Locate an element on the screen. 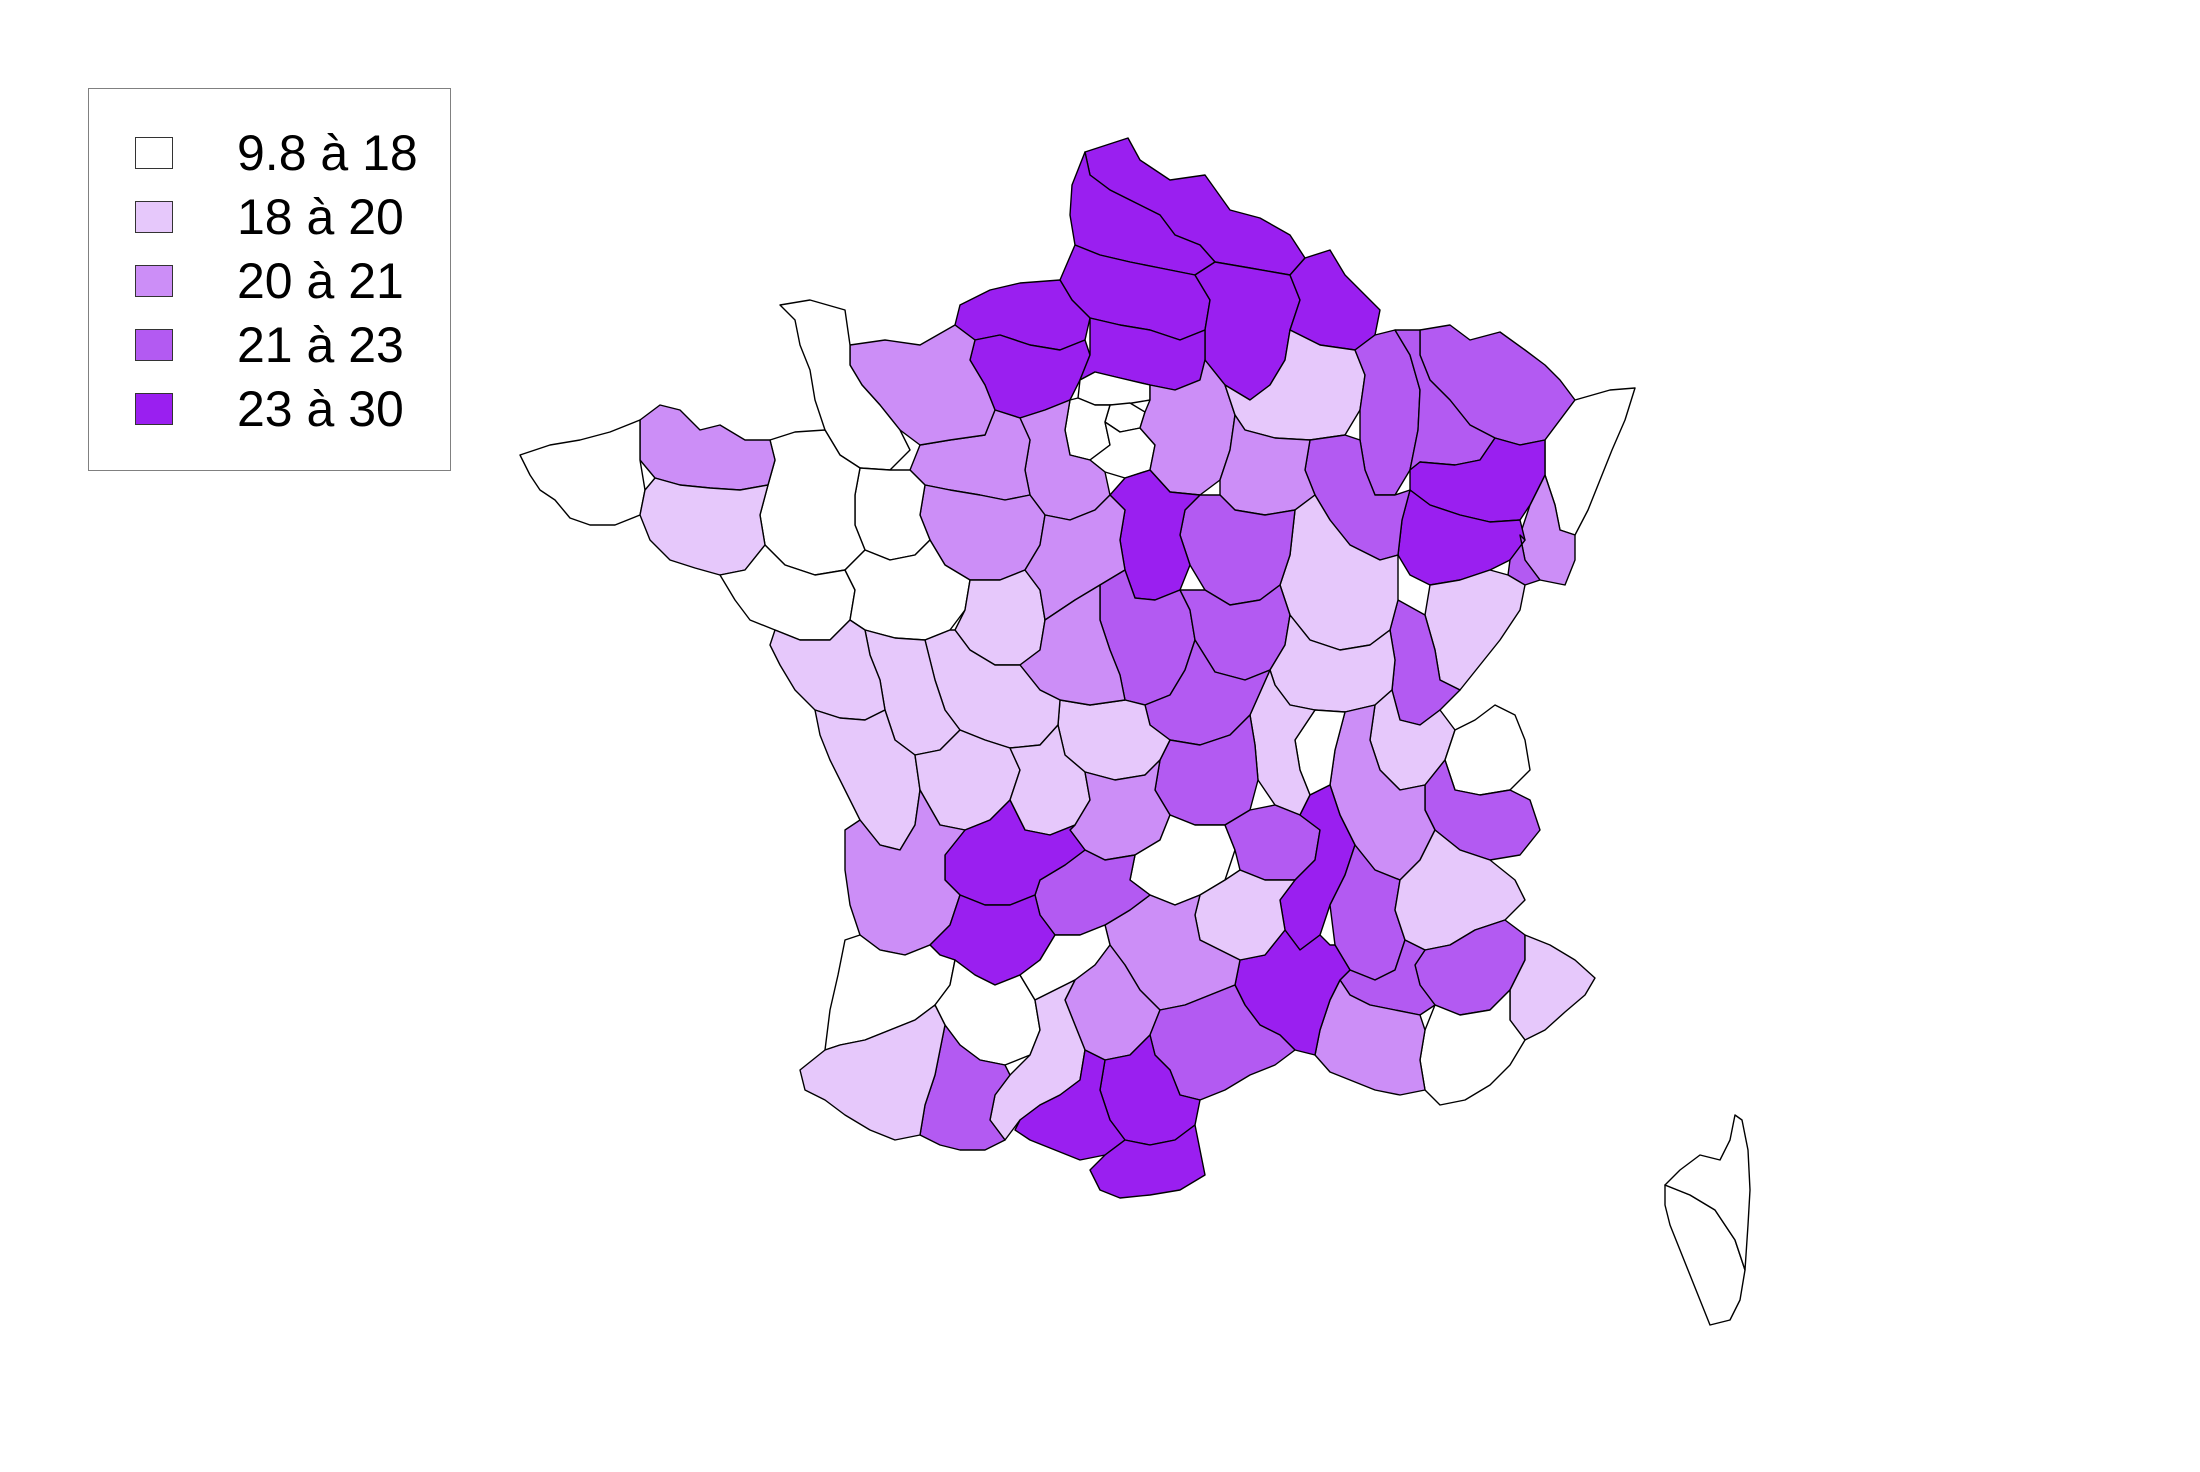 The width and height of the screenshot is (2200, 1472). legend: 9.8 à 18 18 à 20 20 à 21 21 à 23 23 à 30 is located at coordinates (269, 279).